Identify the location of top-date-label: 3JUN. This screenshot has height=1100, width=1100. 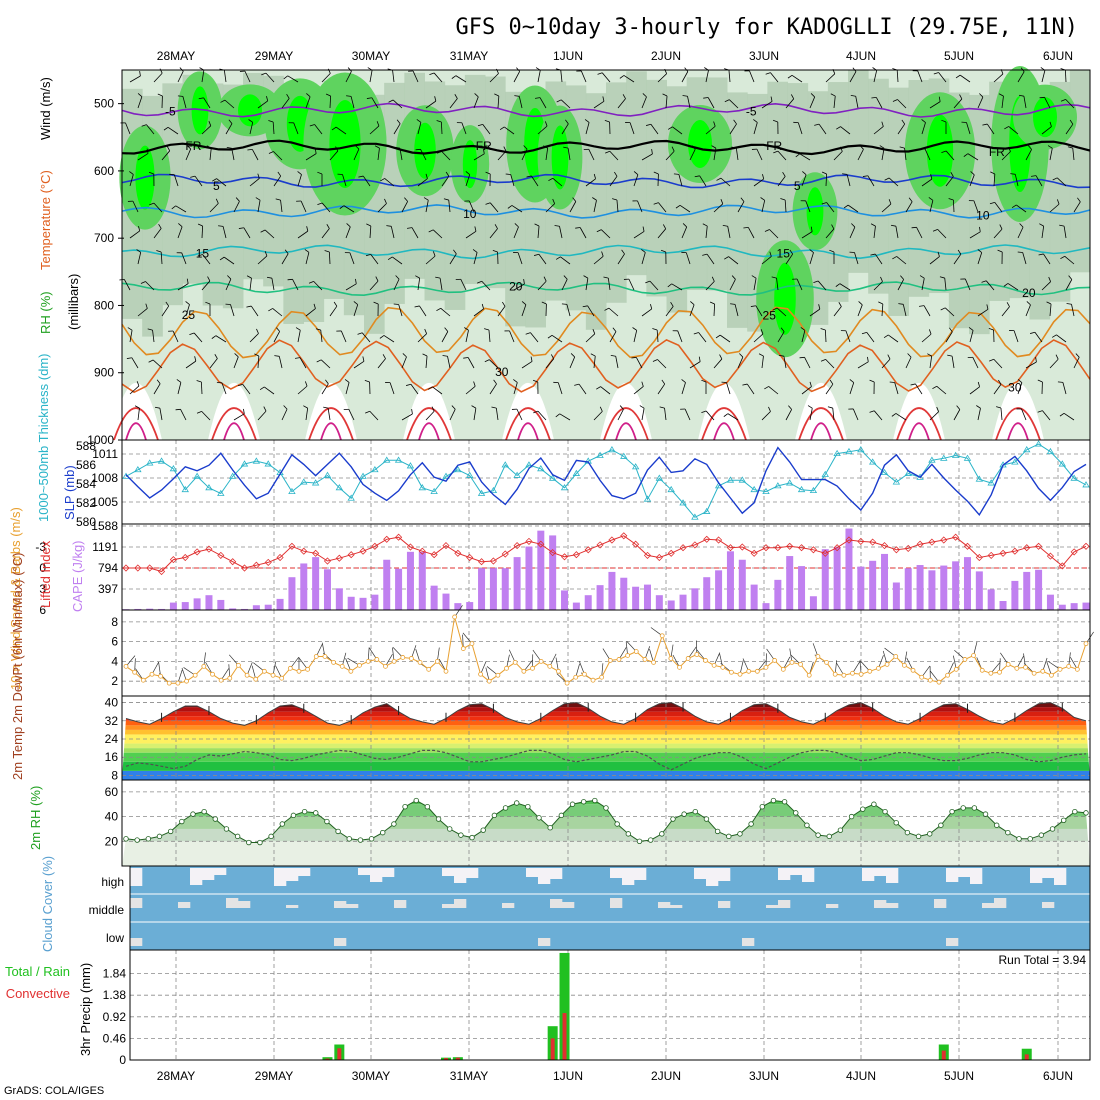
(764, 56).